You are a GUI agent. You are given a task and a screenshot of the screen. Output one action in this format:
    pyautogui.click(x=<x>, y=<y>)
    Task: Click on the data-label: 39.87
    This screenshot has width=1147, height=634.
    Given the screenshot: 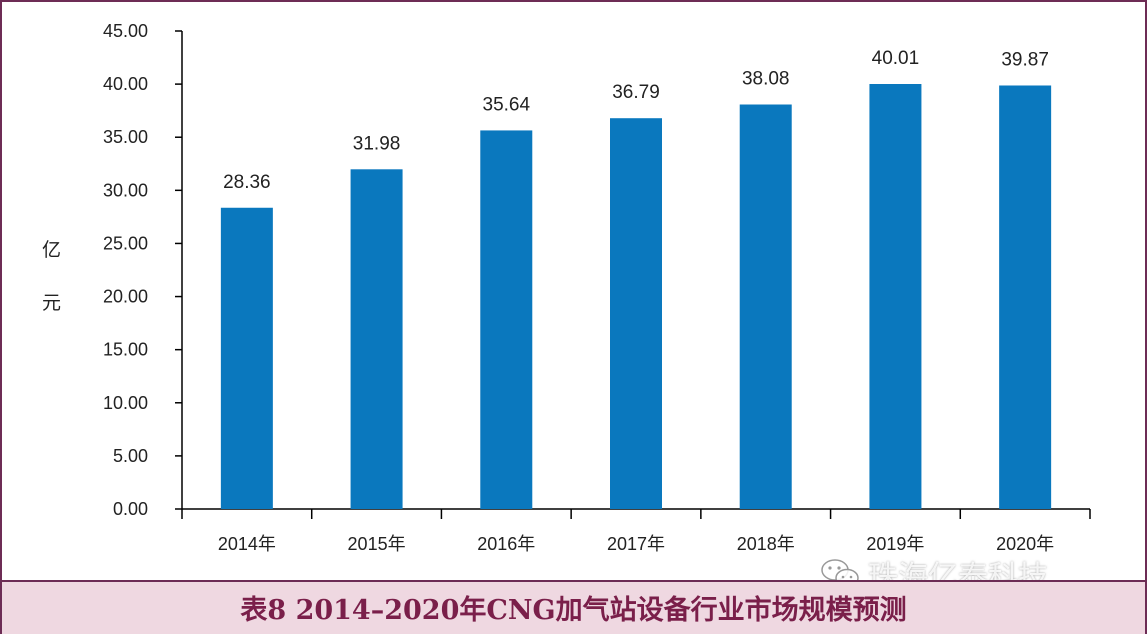 What is the action you would take?
    pyautogui.click(x=1025, y=59)
    